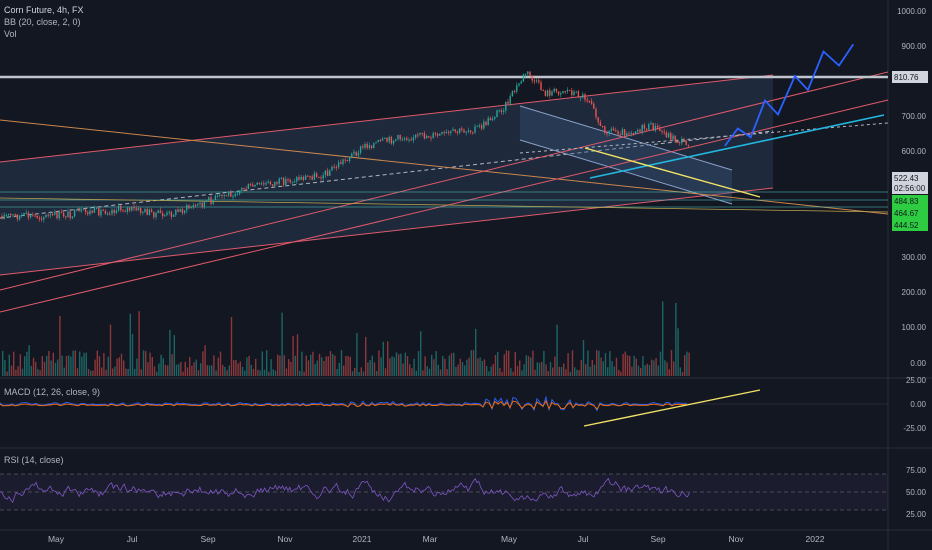  I want to click on price-tick-label: 0.00, so click(918, 363).